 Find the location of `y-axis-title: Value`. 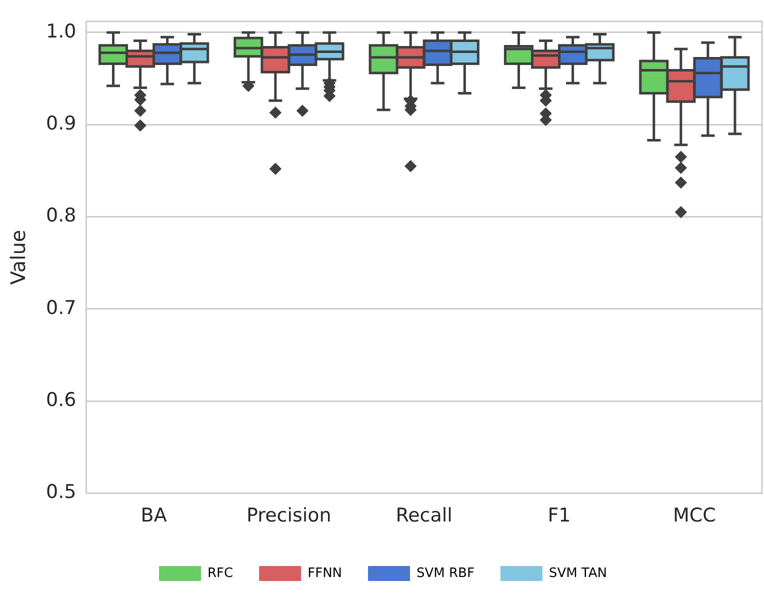

y-axis-title: Value is located at coordinates (18, 257).